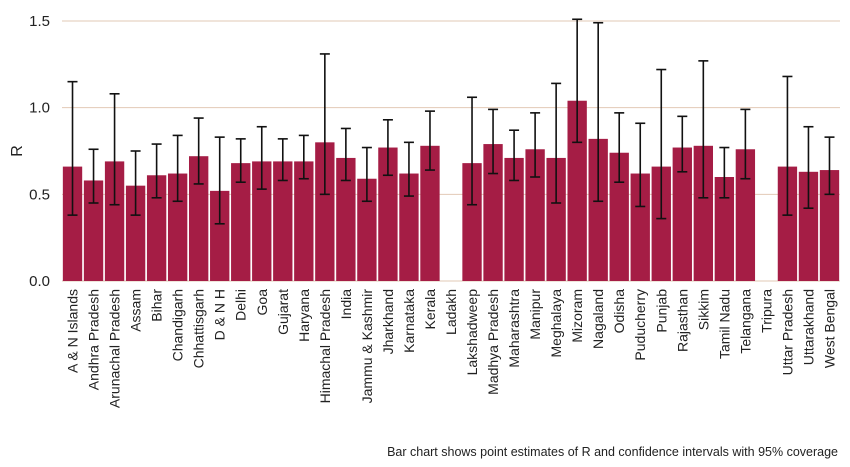 Image resolution: width=850 pixels, height=467 pixels. What do you see at coordinates (94, 339) in the screenshot?
I see `x-category-label: Andhra Pradesh` at bounding box center [94, 339].